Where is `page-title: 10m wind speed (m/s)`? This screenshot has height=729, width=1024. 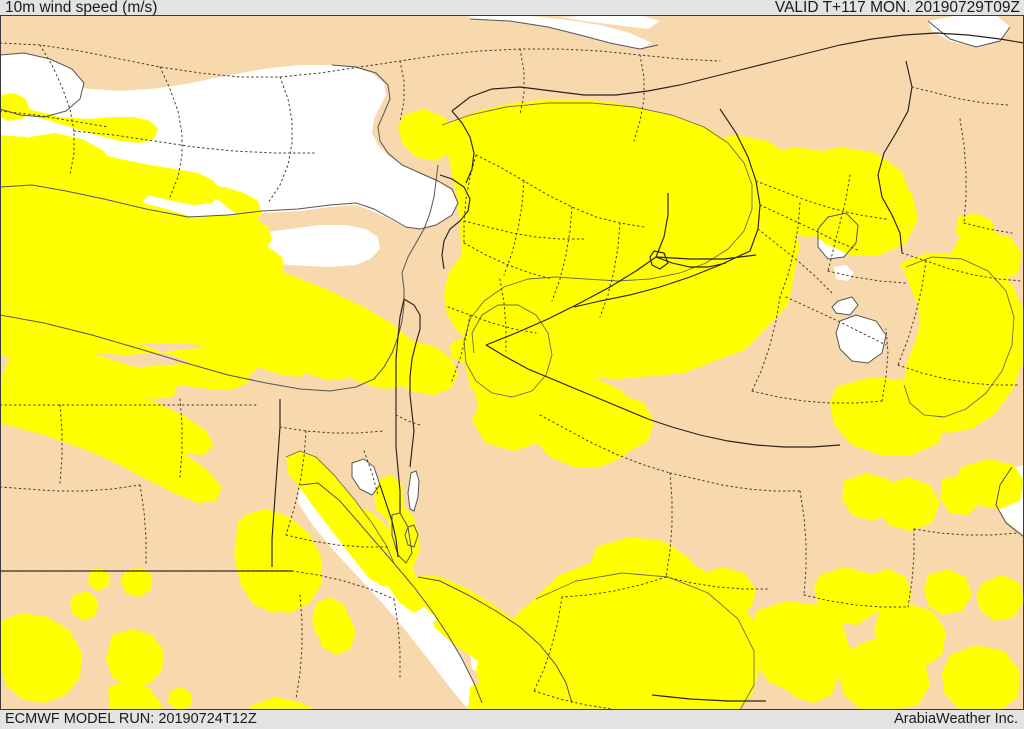 page-title: 10m wind speed (m/s) is located at coordinates (81, 8).